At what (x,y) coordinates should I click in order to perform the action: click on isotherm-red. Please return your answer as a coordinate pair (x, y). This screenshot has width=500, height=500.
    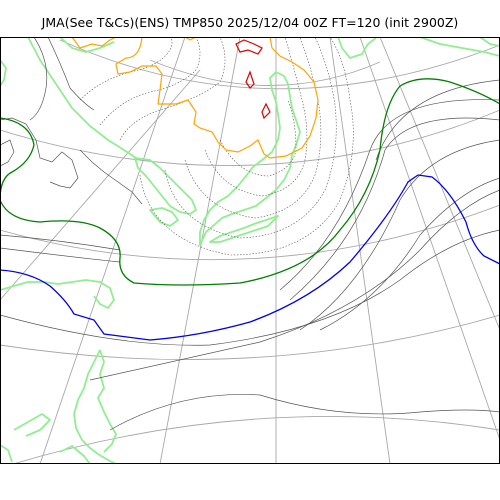
    Looking at the image, I should click on (253, 79).